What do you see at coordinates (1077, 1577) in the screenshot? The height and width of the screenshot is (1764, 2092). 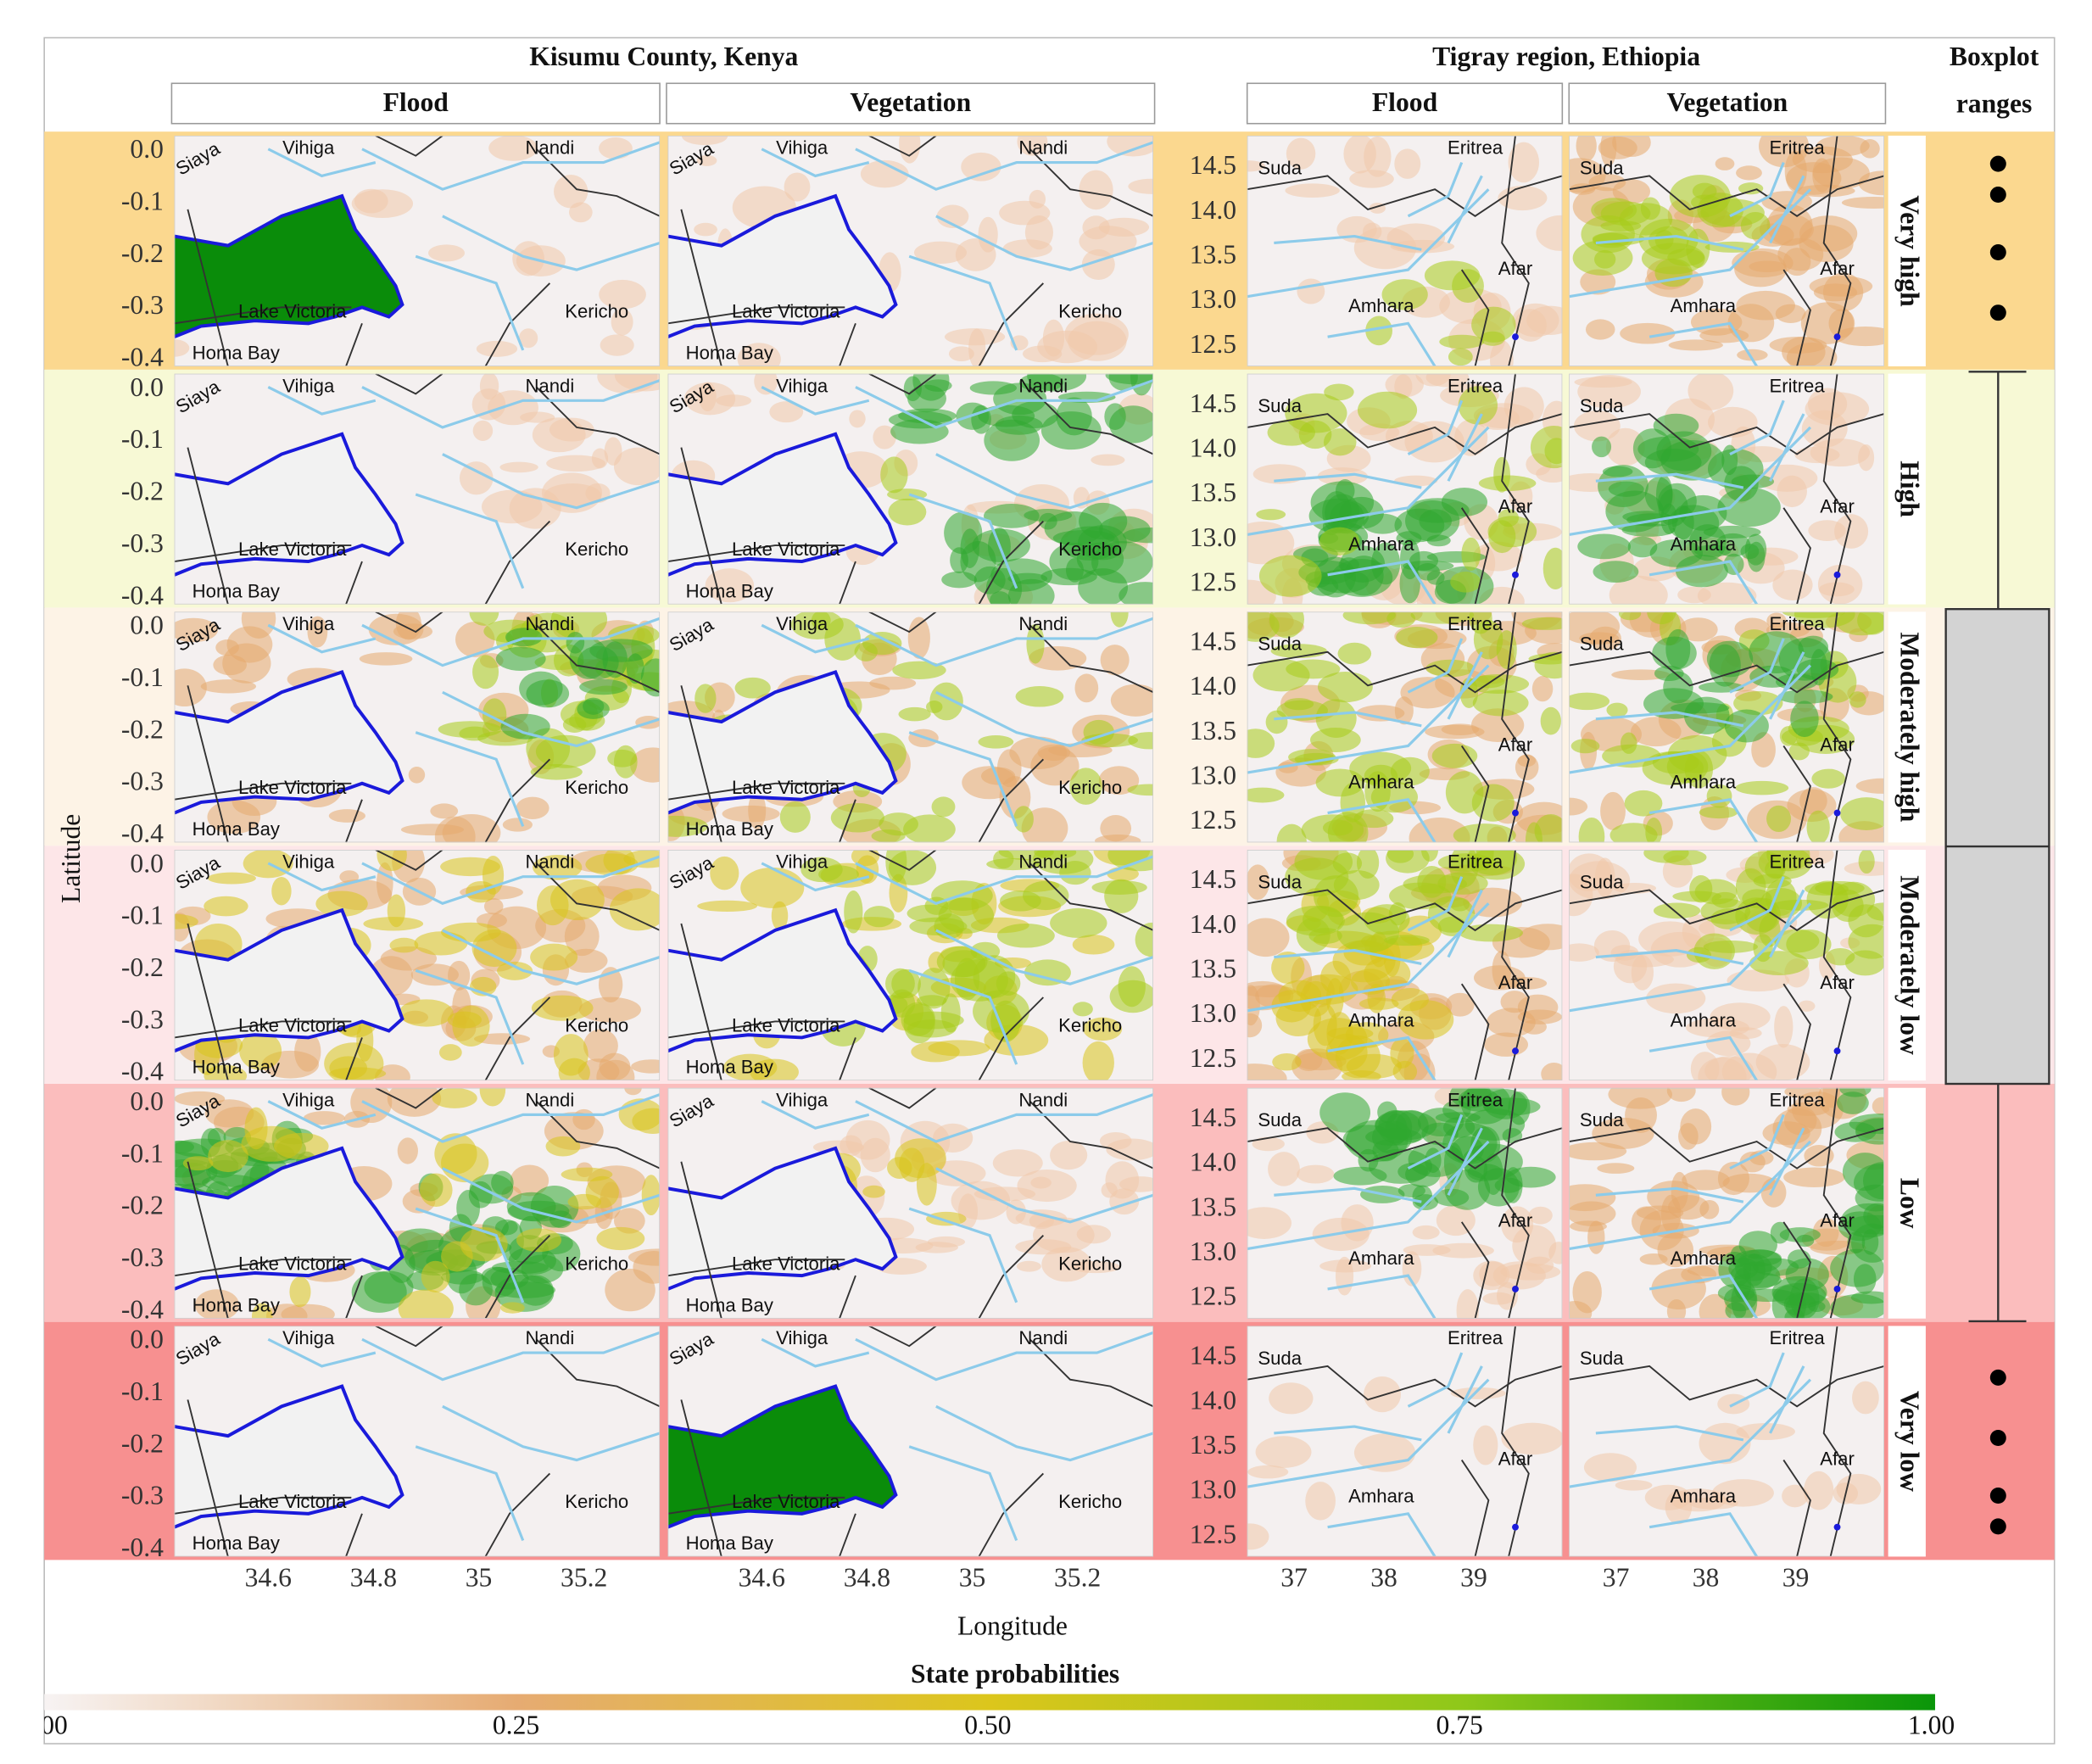 I see `lon-tick-label: 35.2` at bounding box center [1077, 1577].